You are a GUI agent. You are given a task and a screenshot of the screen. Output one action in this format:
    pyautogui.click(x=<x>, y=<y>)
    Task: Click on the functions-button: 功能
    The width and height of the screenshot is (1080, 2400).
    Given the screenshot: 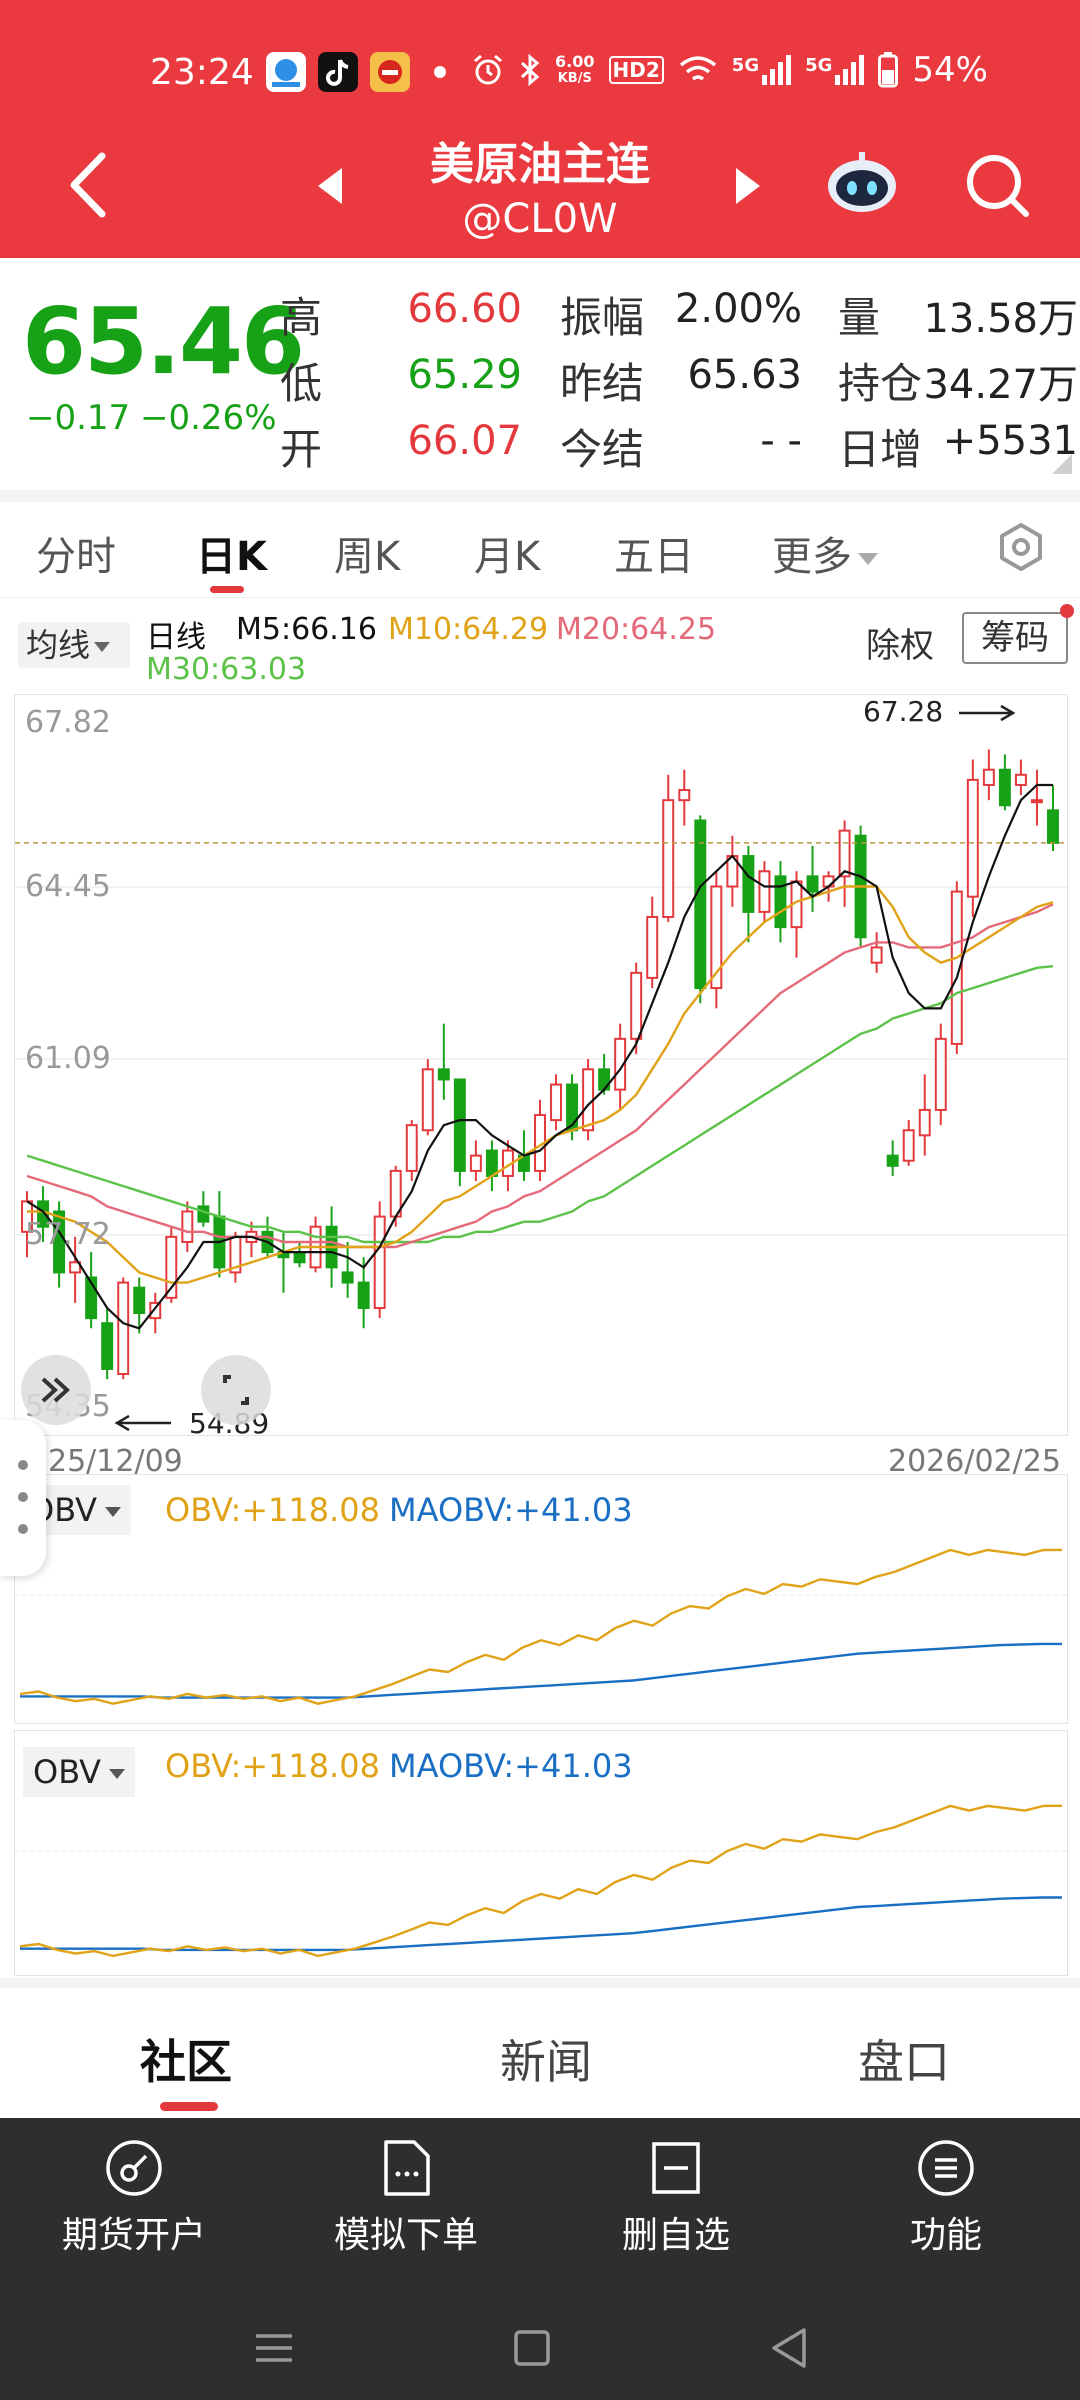 What is the action you would take?
    pyautogui.click(x=946, y=2198)
    